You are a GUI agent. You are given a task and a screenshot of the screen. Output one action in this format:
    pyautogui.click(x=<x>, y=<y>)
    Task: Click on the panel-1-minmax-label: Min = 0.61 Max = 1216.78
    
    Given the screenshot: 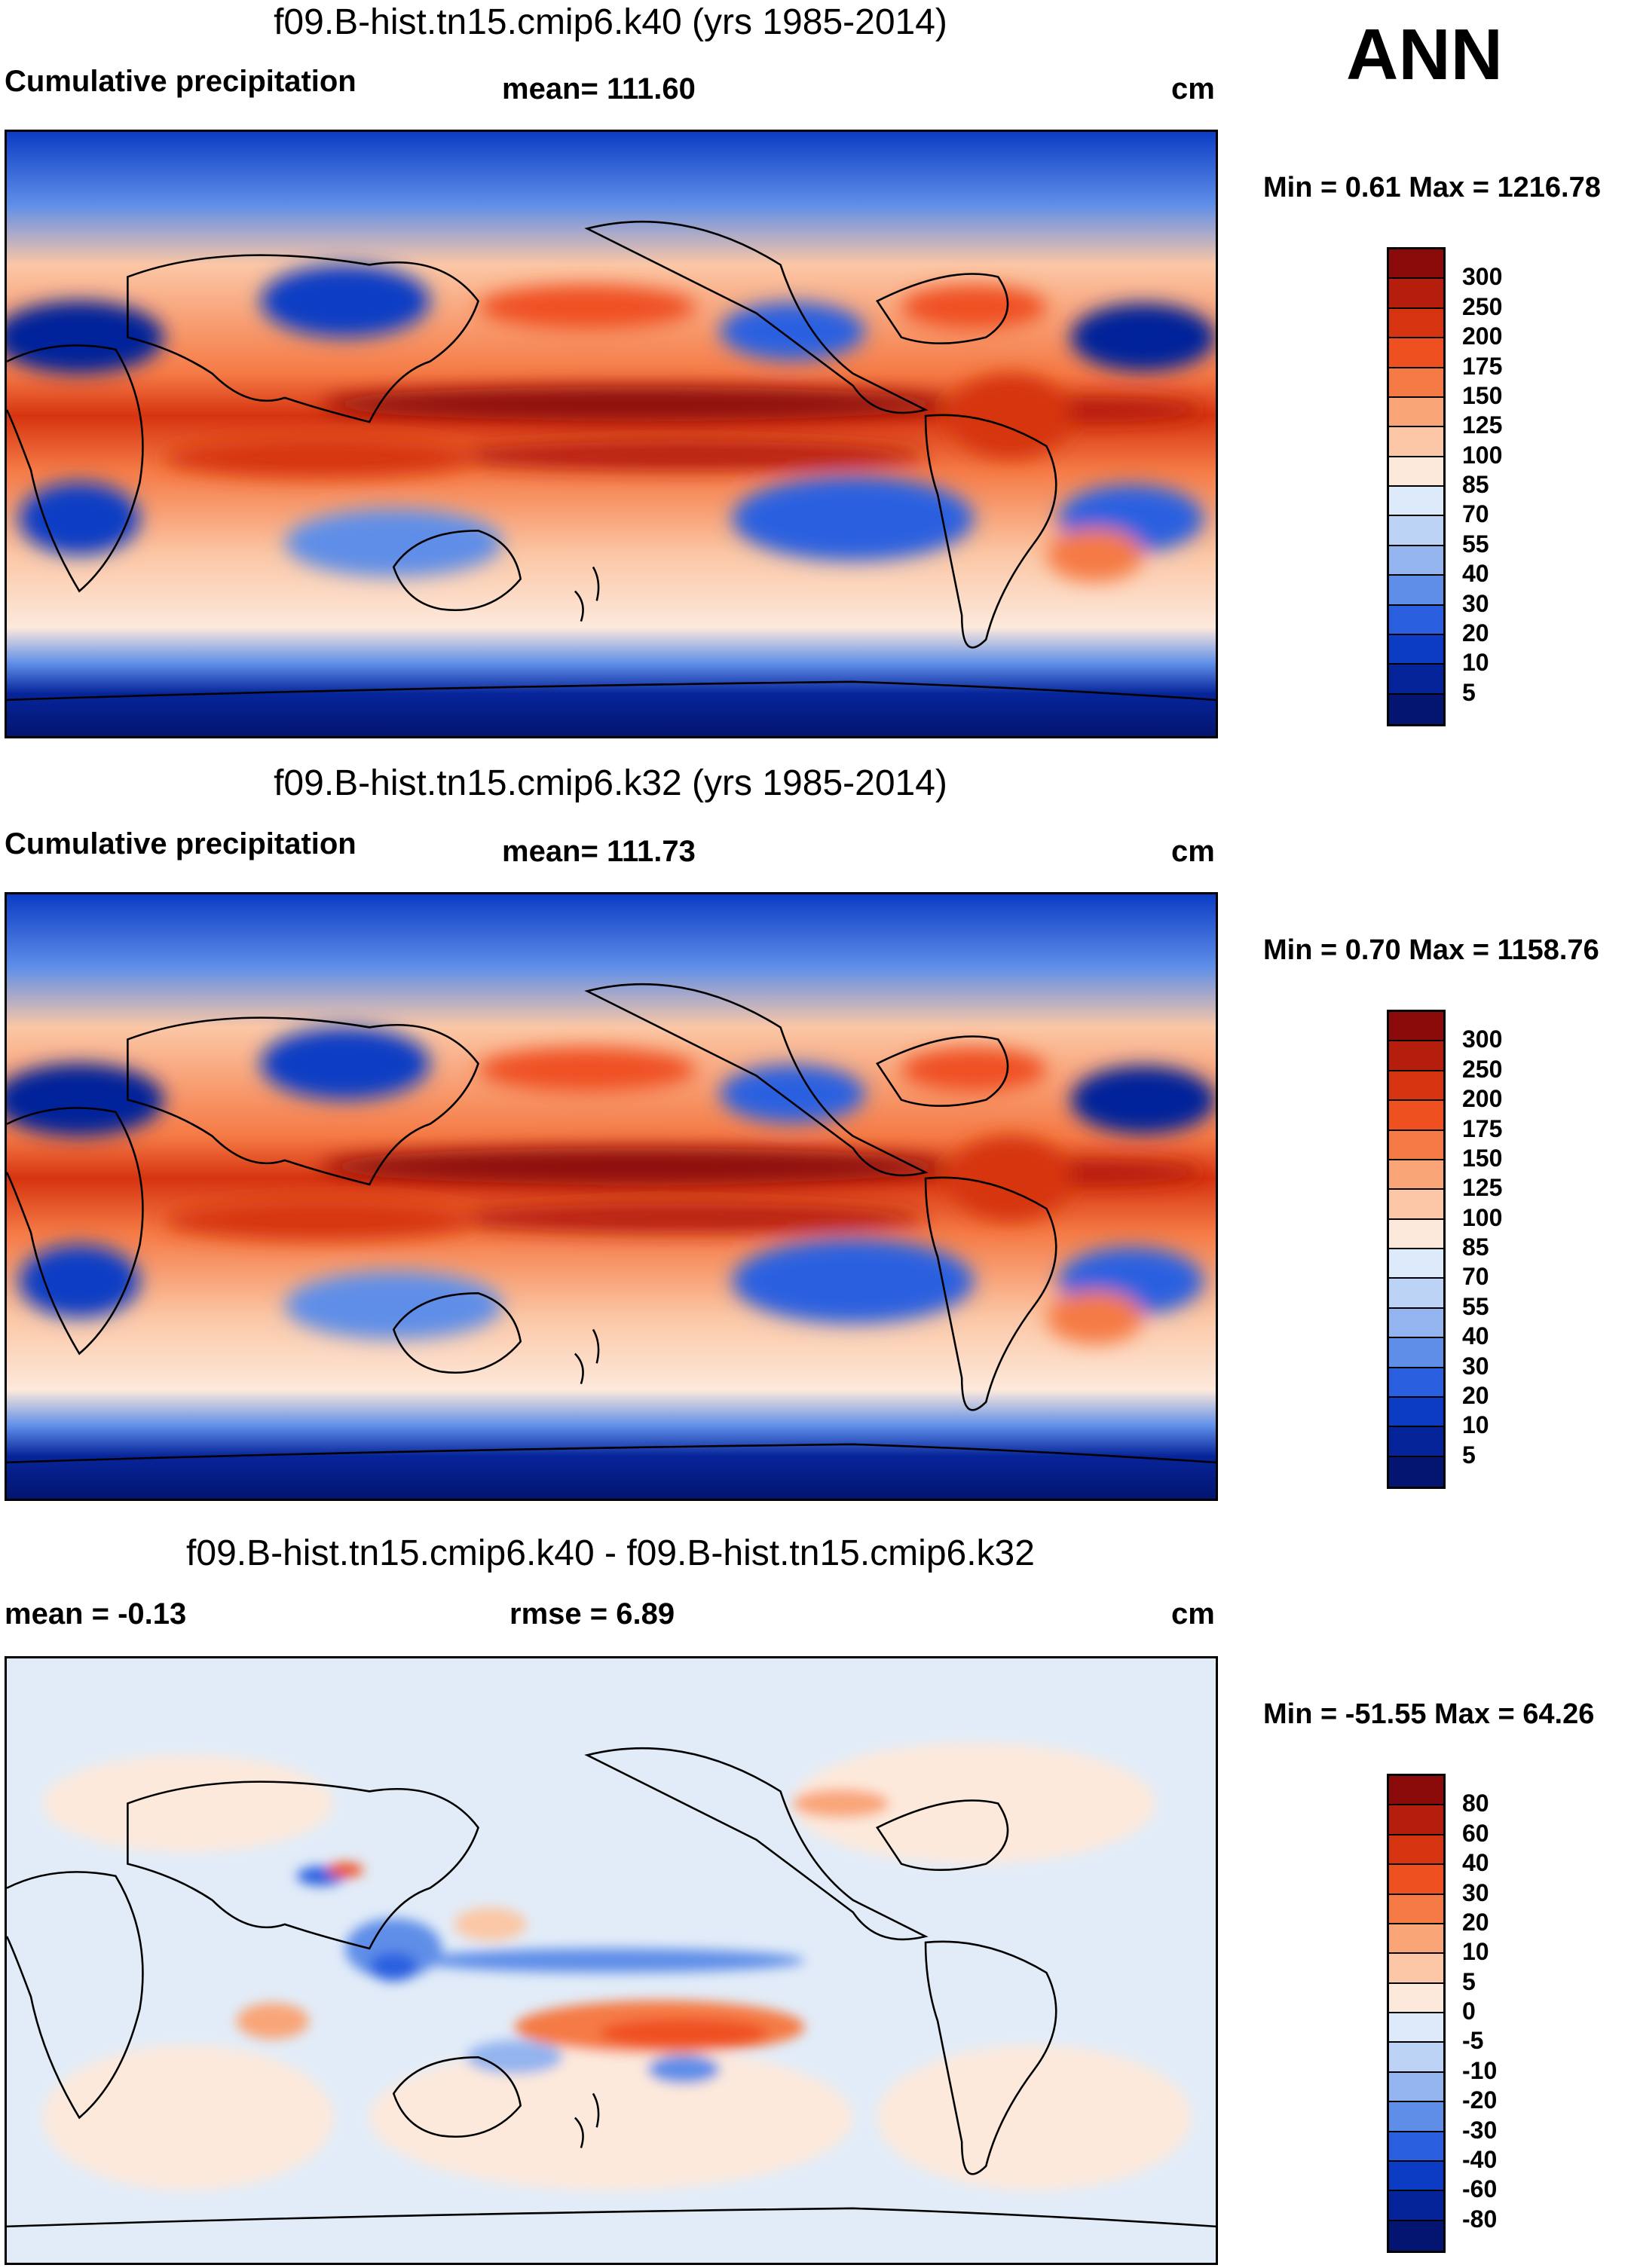 What is the action you would take?
    pyautogui.click(x=1432, y=187)
    